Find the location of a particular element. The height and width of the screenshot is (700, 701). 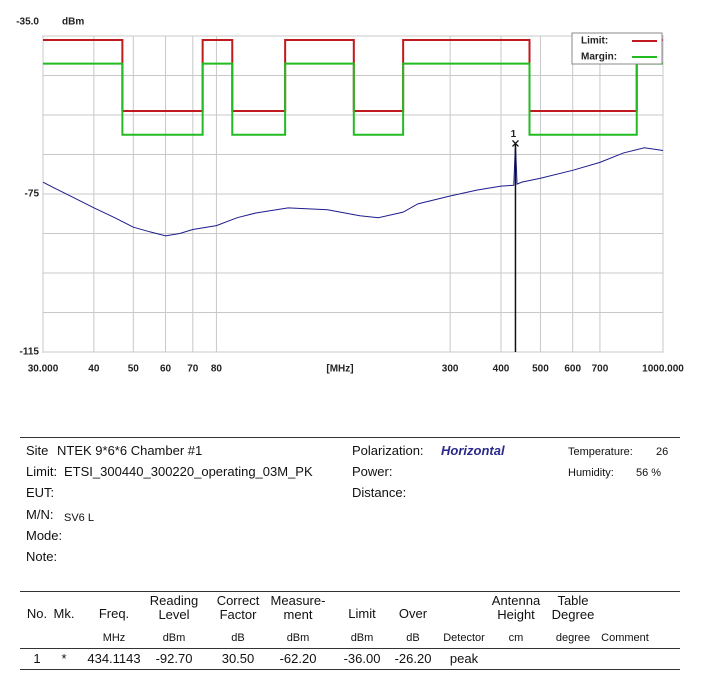

site: NTEK 9*6*6 Chamber #1 is located at coordinates (130, 450).